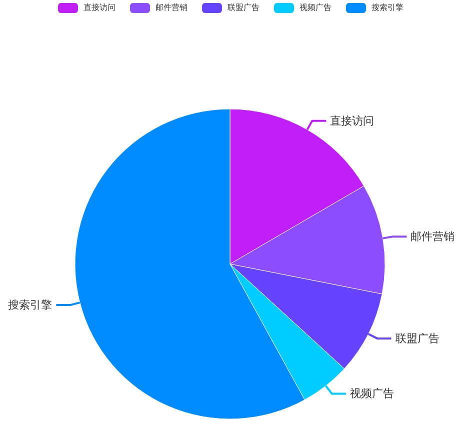 The height and width of the screenshot is (429, 461). I want to click on legend-label: 直接访问, so click(100, 7).